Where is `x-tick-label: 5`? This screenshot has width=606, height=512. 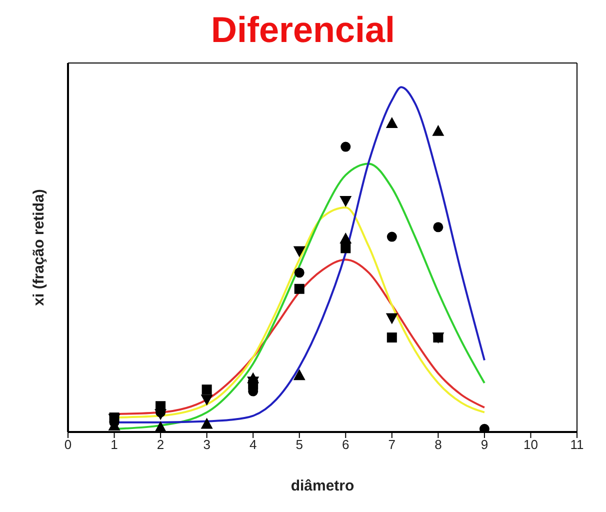
x-tick-label: 5 is located at coordinates (299, 444).